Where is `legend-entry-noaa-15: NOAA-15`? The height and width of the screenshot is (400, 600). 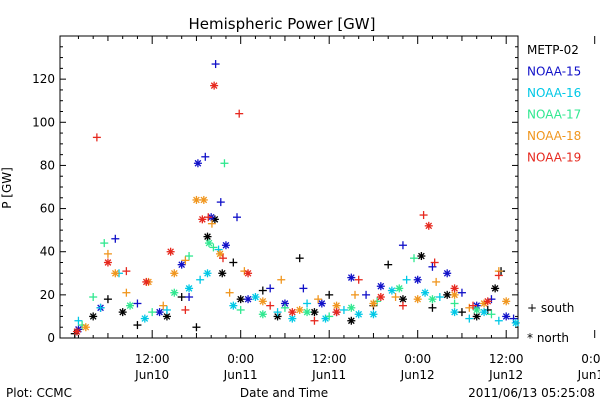 legend-entry-noaa-15: NOAA-15 is located at coordinates (554, 72).